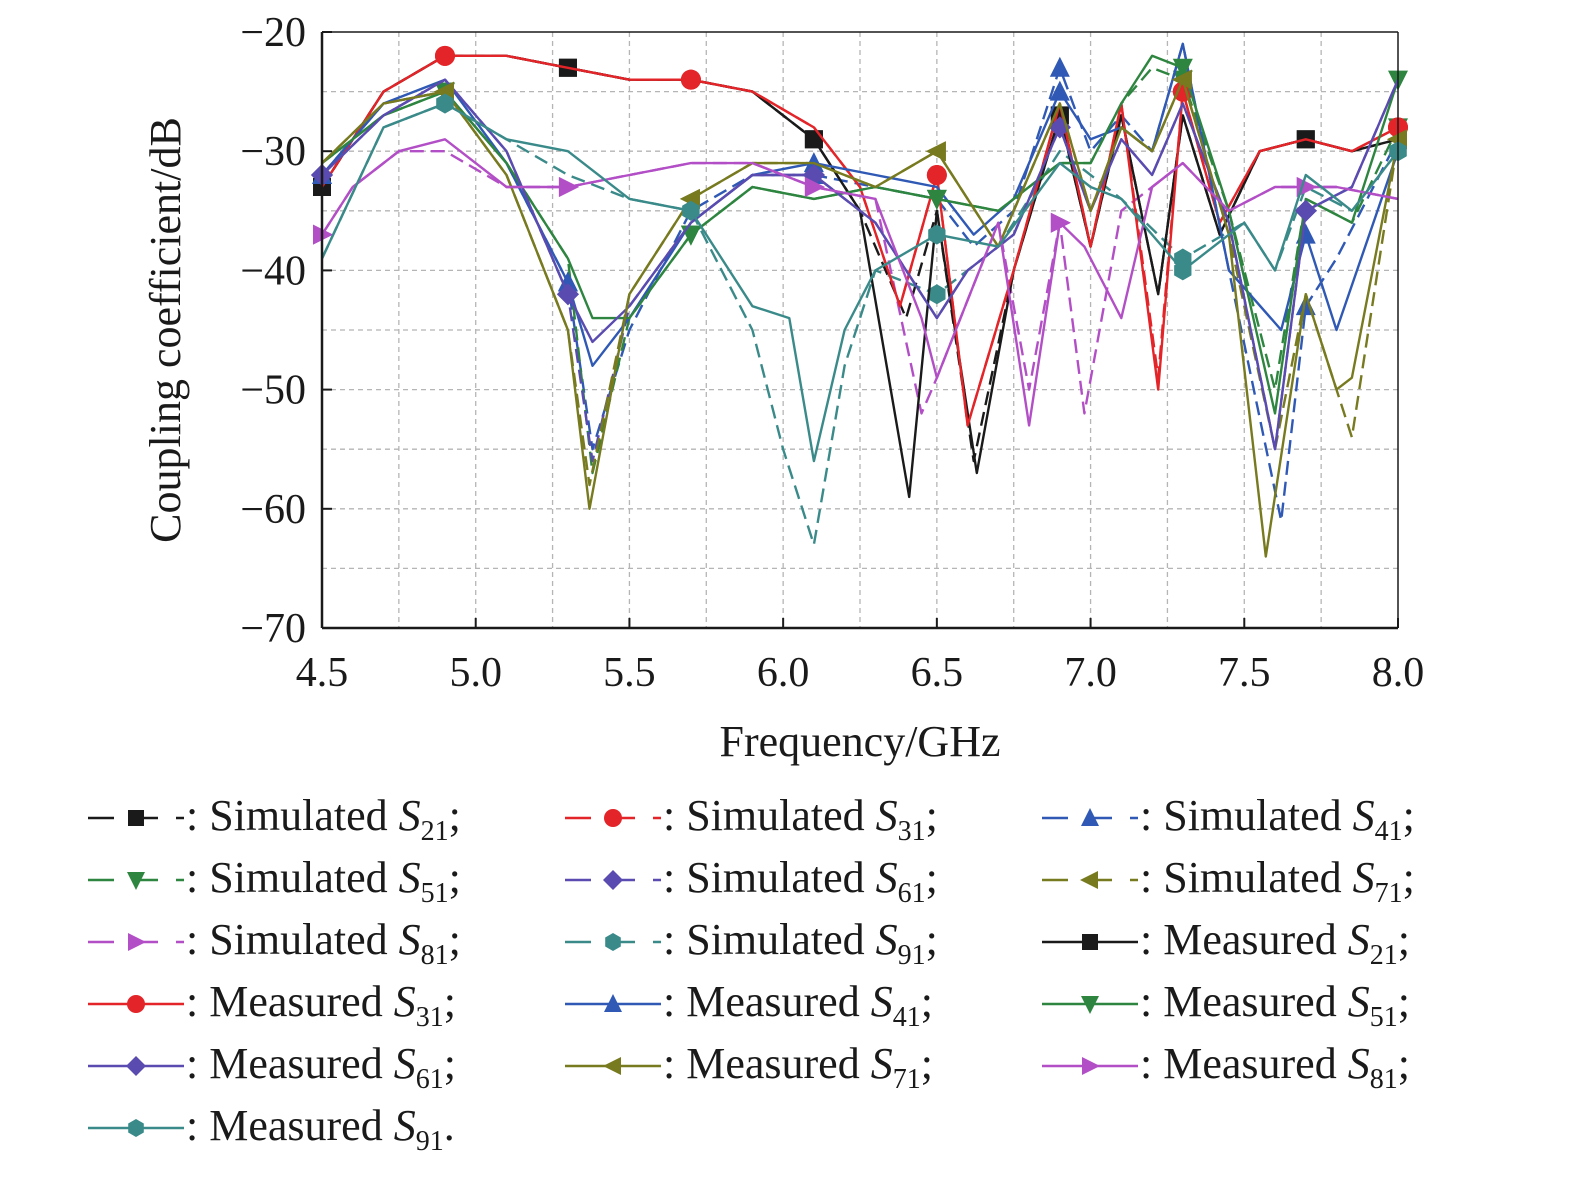 This screenshot has height=1183, width=1575. I want to click on legend-label: : Measured S41;, so click(798, 1005).